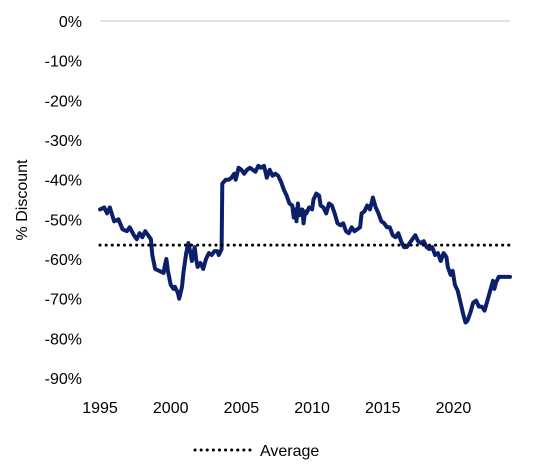 The image size is (547, 474). Describe the element at coordinates (63, 379) in the screenshot. I see `y-tick-label: -90%` at that location.